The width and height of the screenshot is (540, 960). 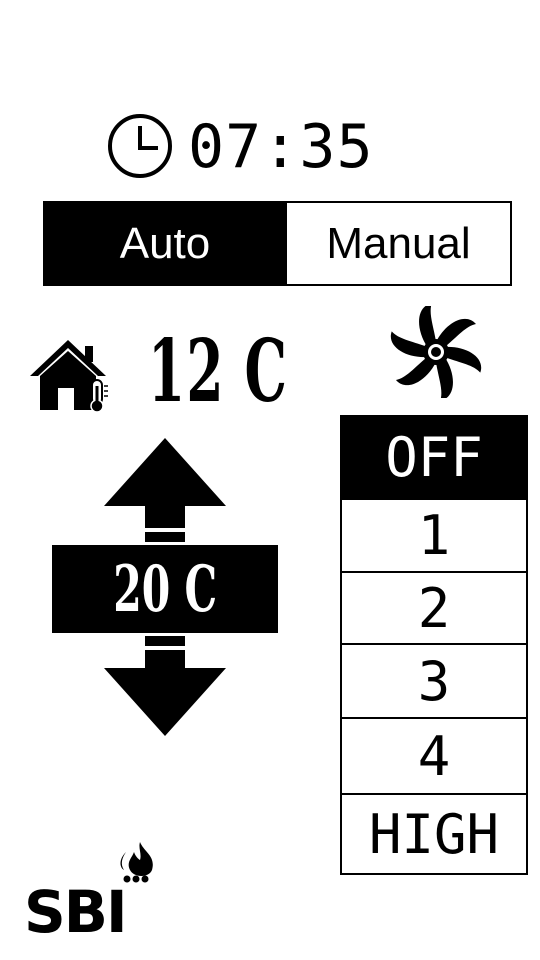 I want to click on flame-logo-icon: SBI, so click(x=88, y=890).